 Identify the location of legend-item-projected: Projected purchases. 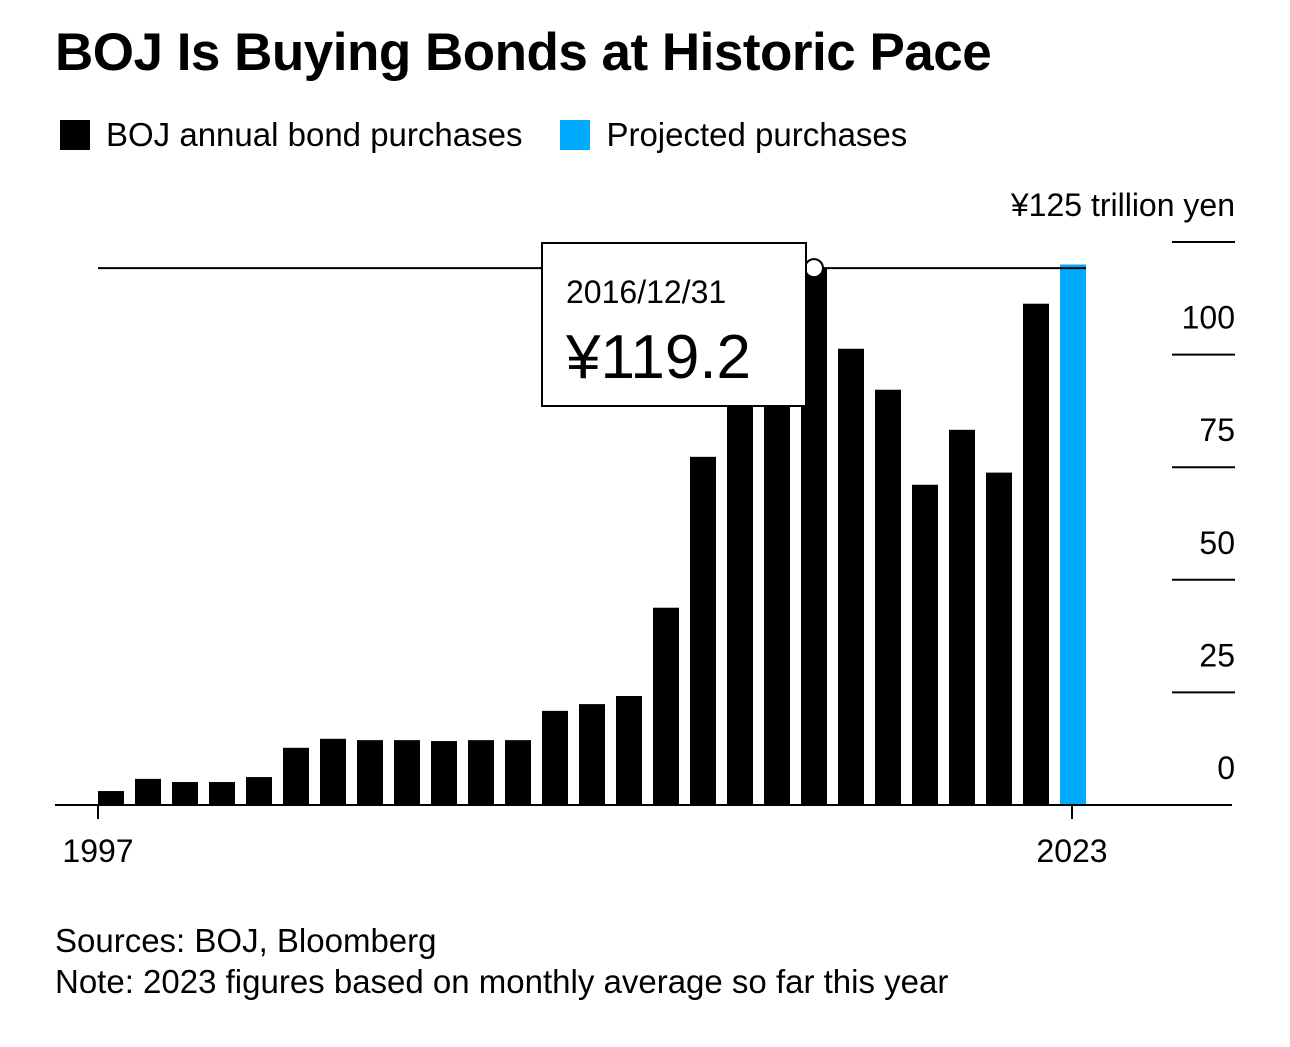
(733, 135).